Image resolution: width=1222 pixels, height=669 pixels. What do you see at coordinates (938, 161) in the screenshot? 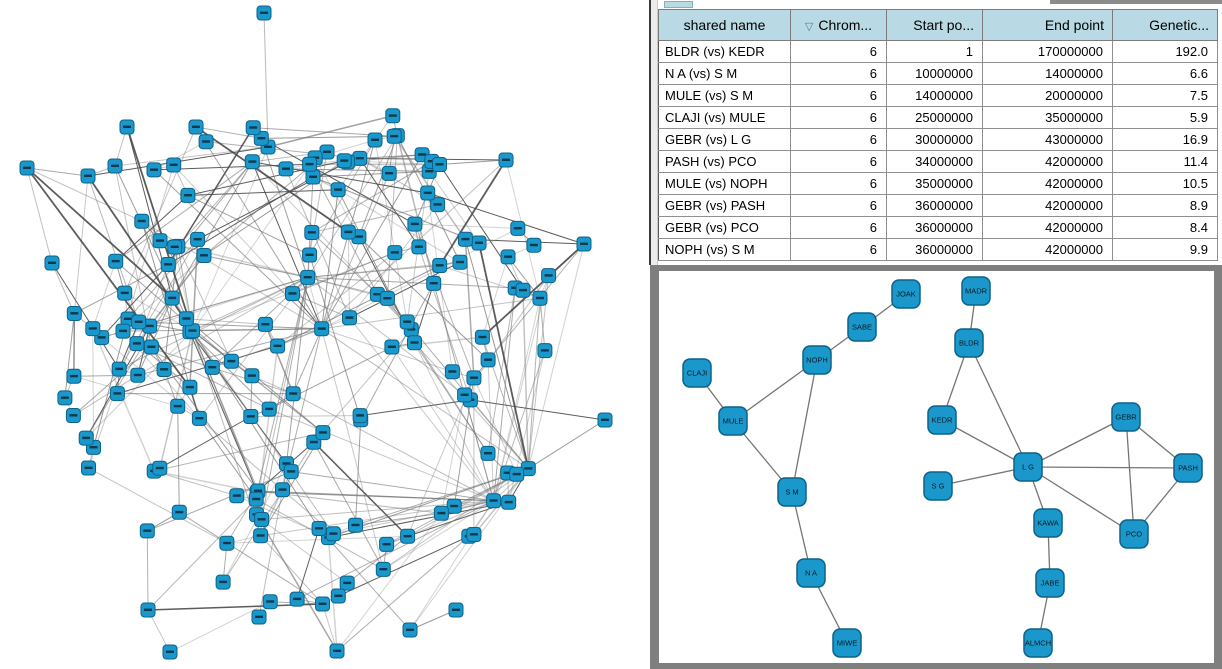
I see `table-row: PASH (vs) PCO 6 34000000 42000000 11.4` at bounding box center [938, 161].